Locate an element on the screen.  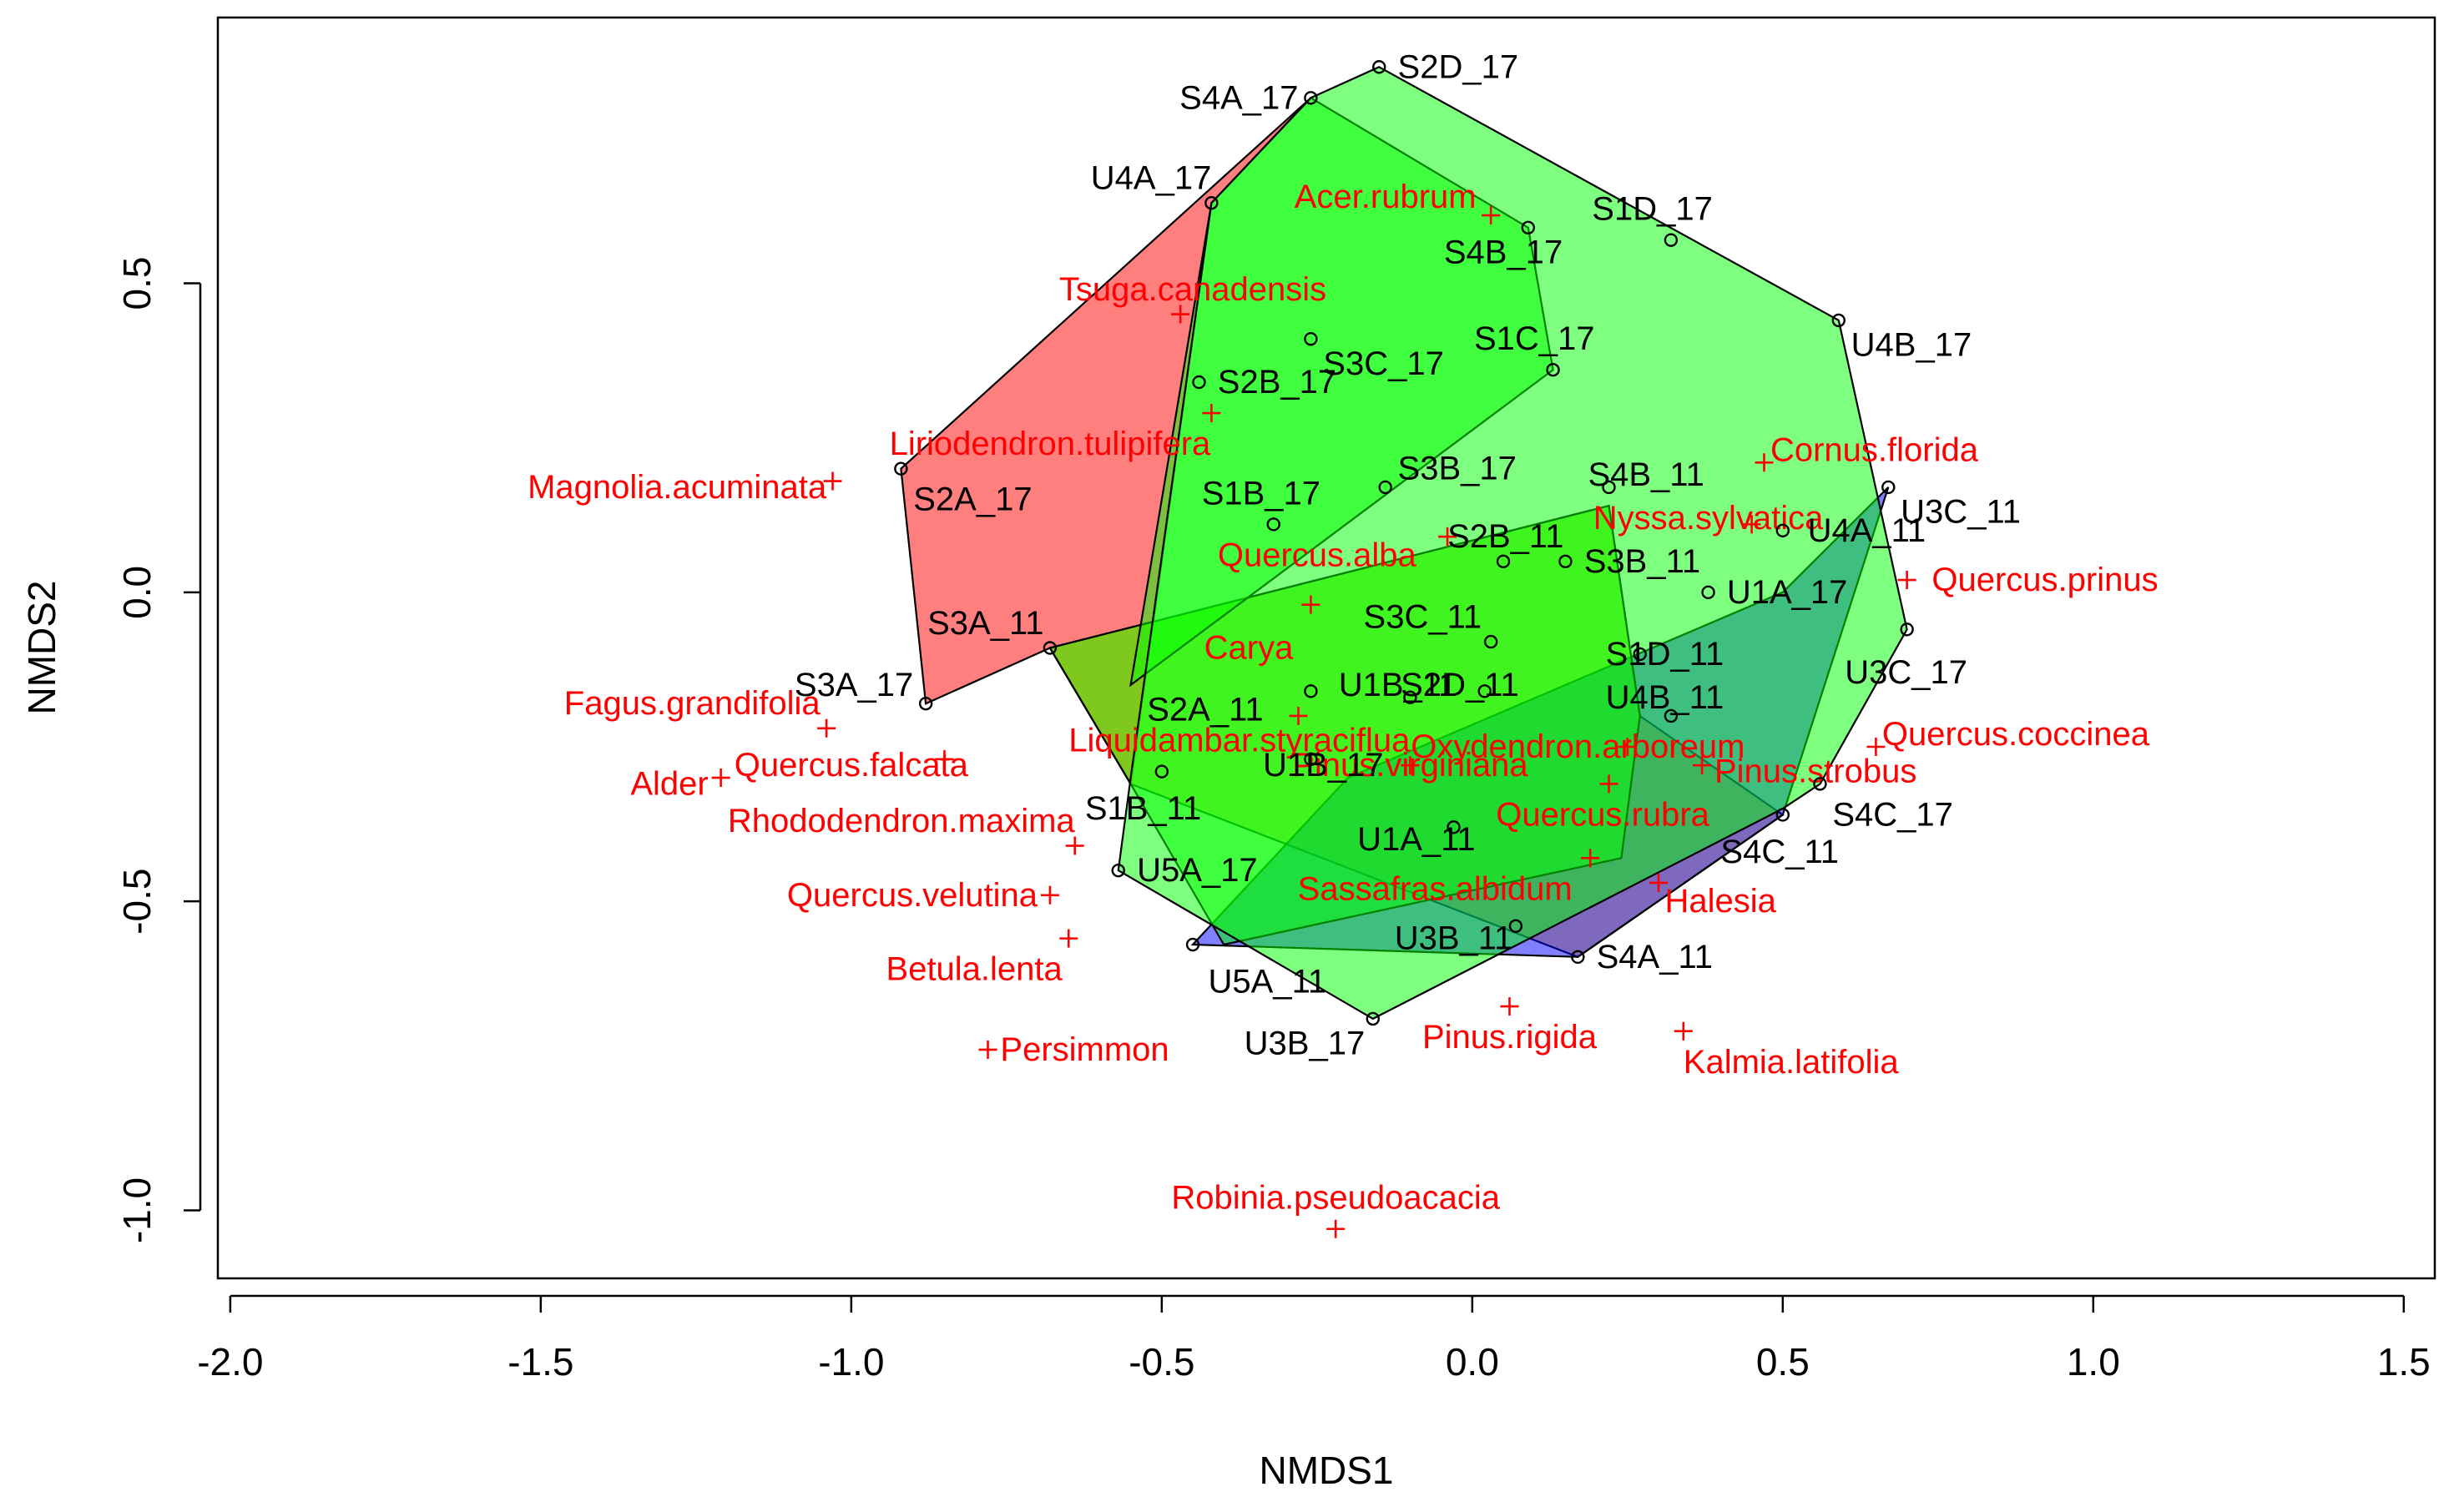
site-label: S3A_11 is located at coordinates (985, 623).